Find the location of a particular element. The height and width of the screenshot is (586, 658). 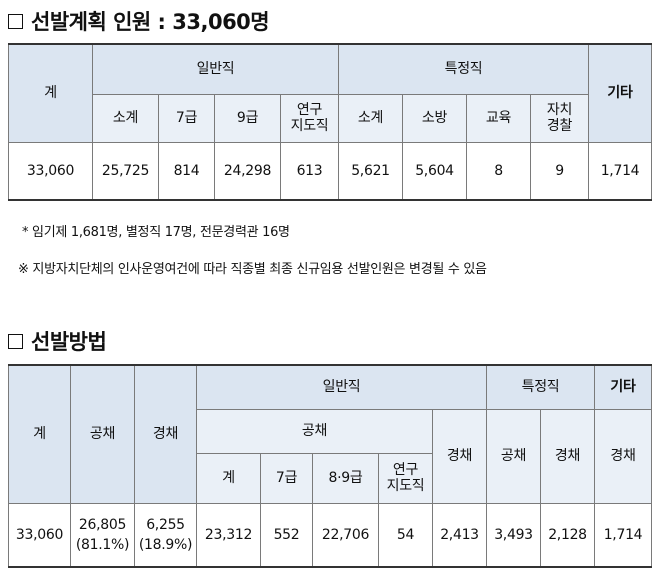

header-police-line1: 자치 is located at coordinates (559, 109).